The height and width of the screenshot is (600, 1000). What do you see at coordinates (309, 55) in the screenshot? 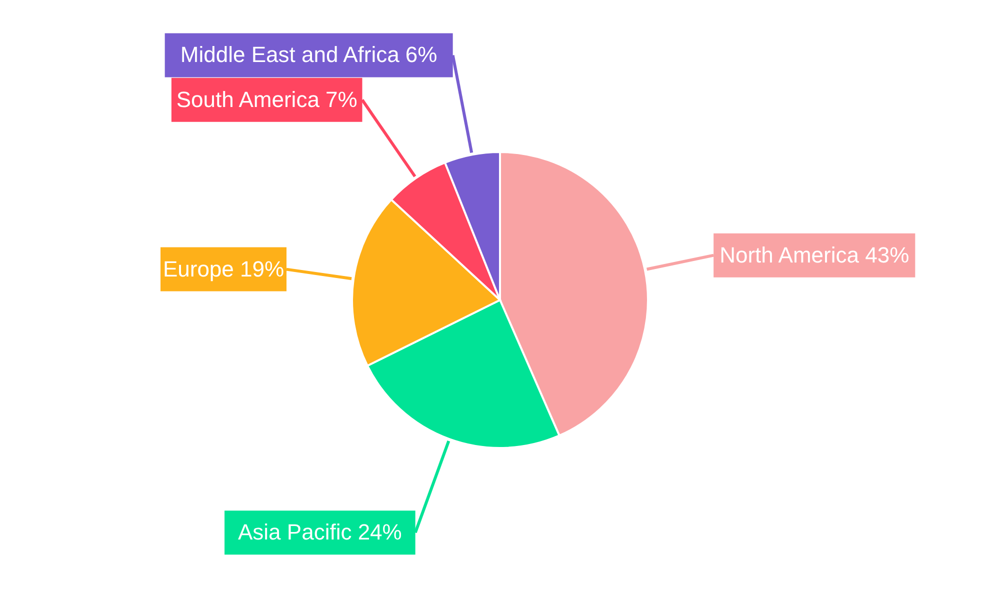
I see `slice-label: Middle East and Africa 6%` at bounding box center [309, 55].